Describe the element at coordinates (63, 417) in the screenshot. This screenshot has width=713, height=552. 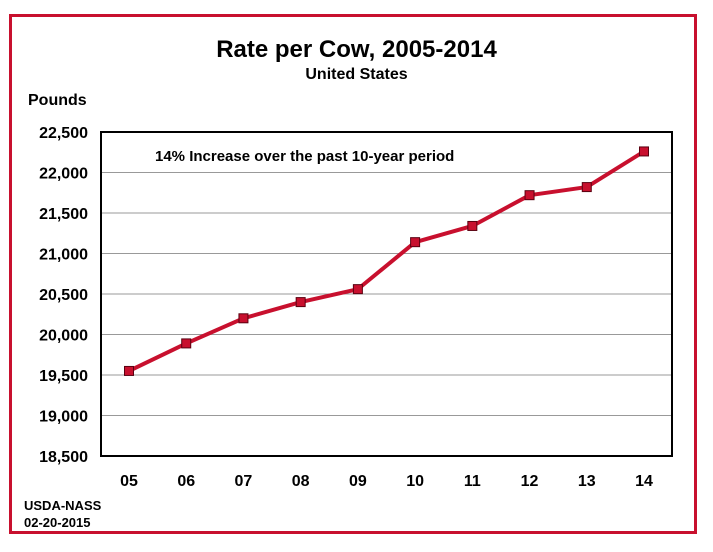
I see `y-tick-label: 19,000` at that location.